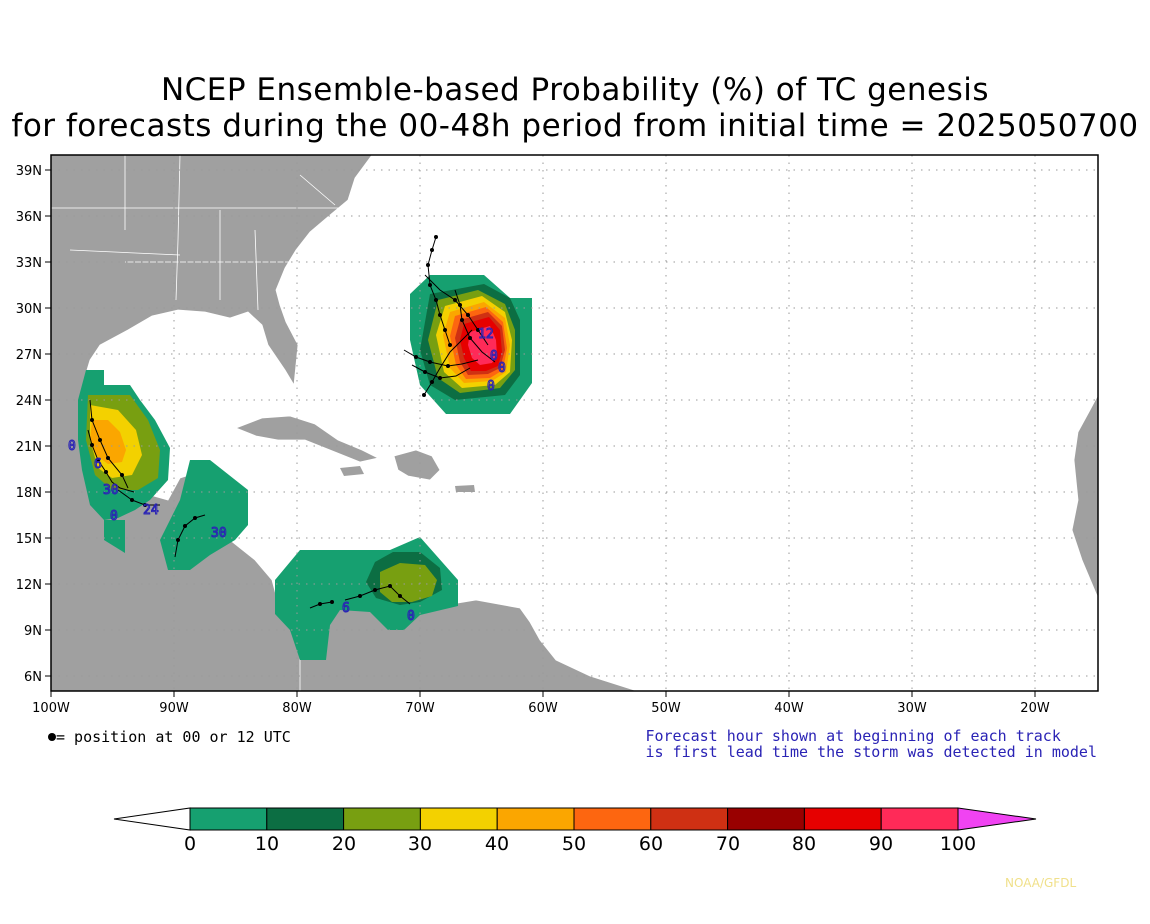  I want to click on lon-label: 20W, so click(1035, 708).